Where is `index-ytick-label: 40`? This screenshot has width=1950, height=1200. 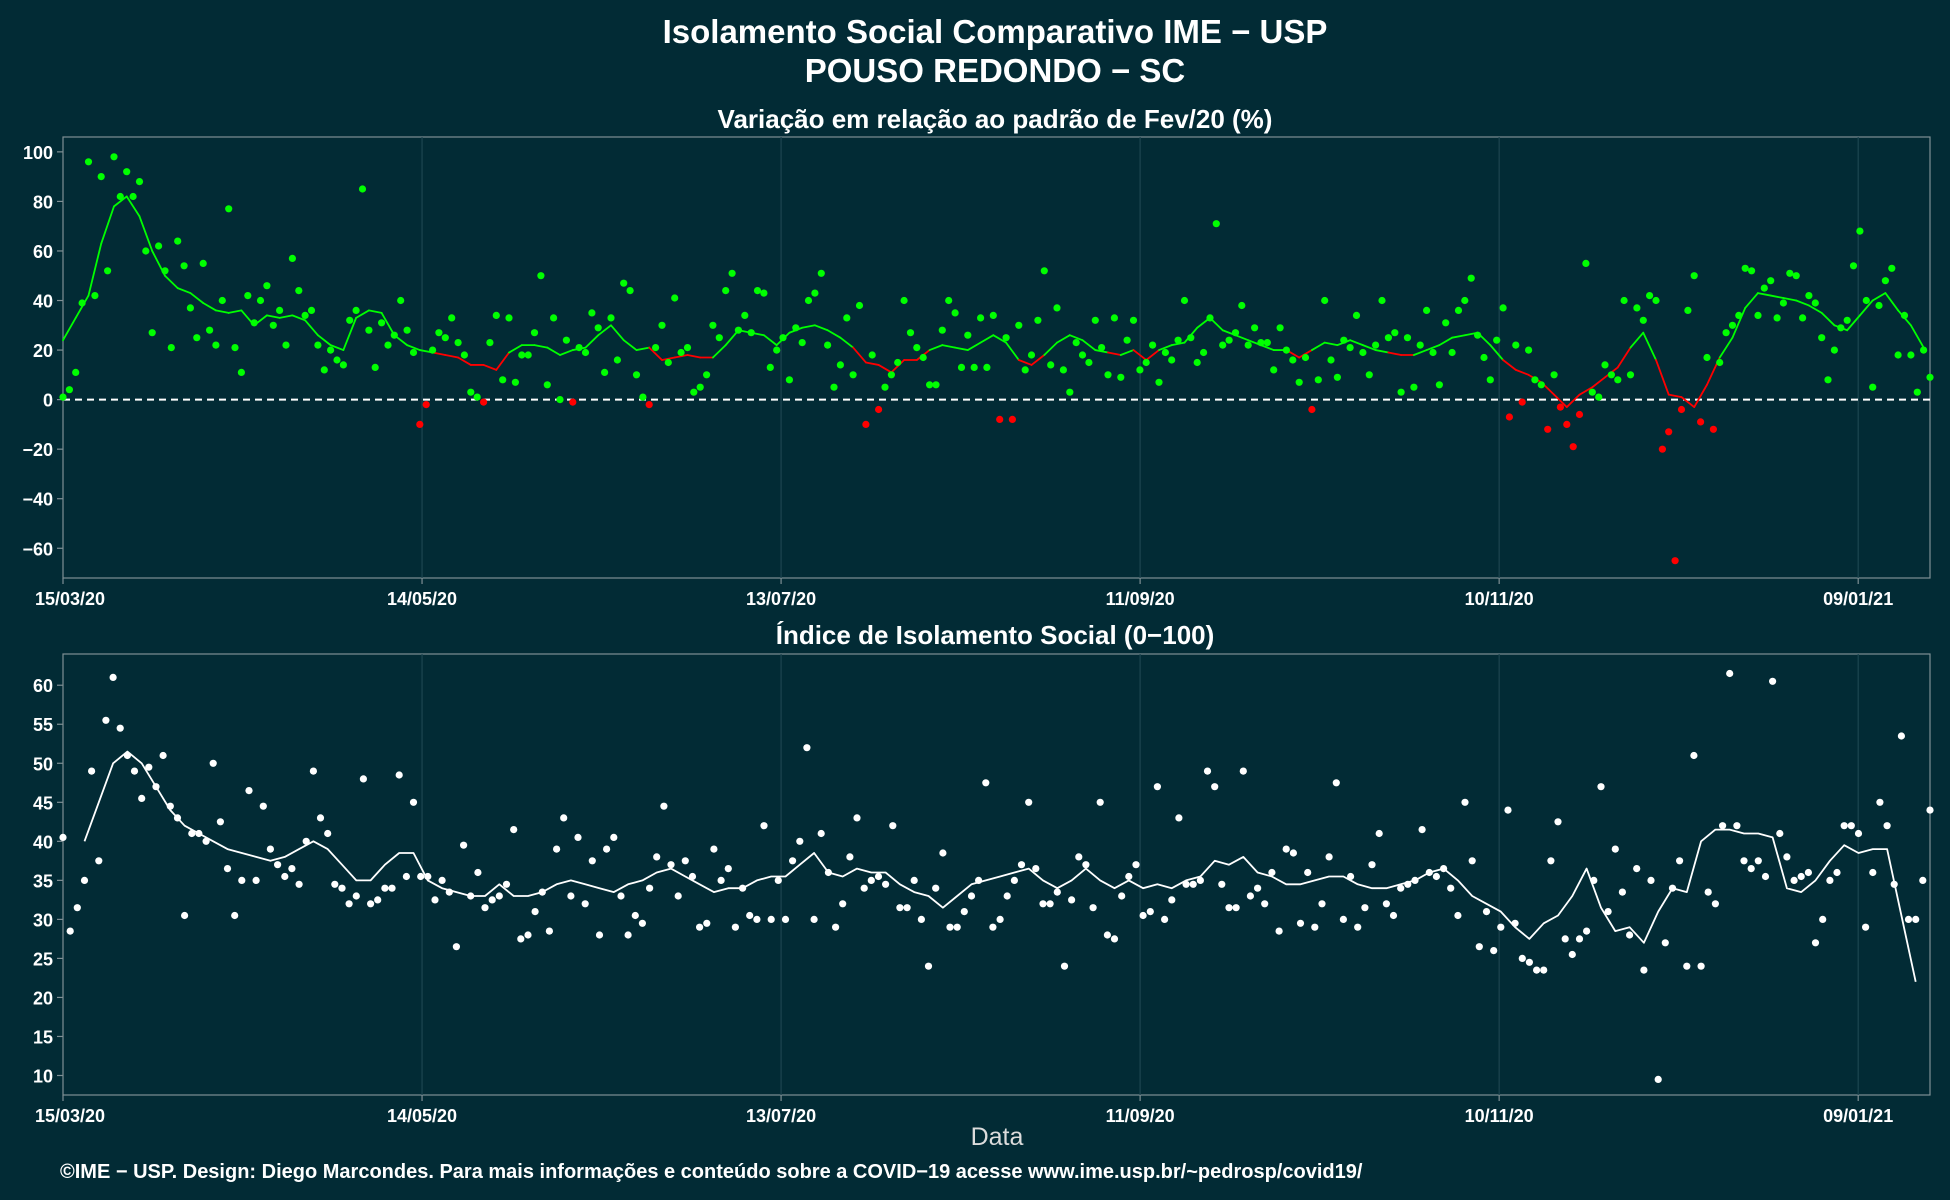 index-ytick-label: 40 is located at coordinates (43, 842).